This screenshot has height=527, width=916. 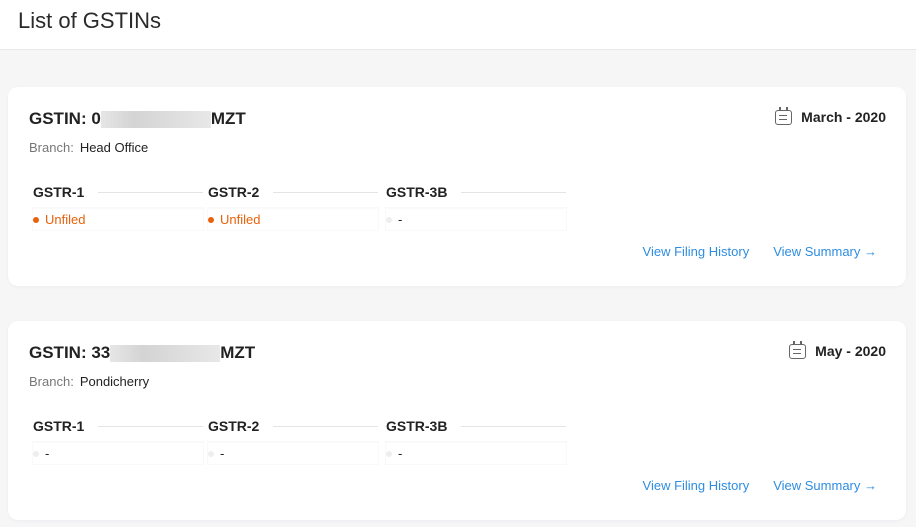 What do you see at coordinates (114, 147) in the screenshot?
I see `branch-value: Head Office` at bounding box center [114, 147].